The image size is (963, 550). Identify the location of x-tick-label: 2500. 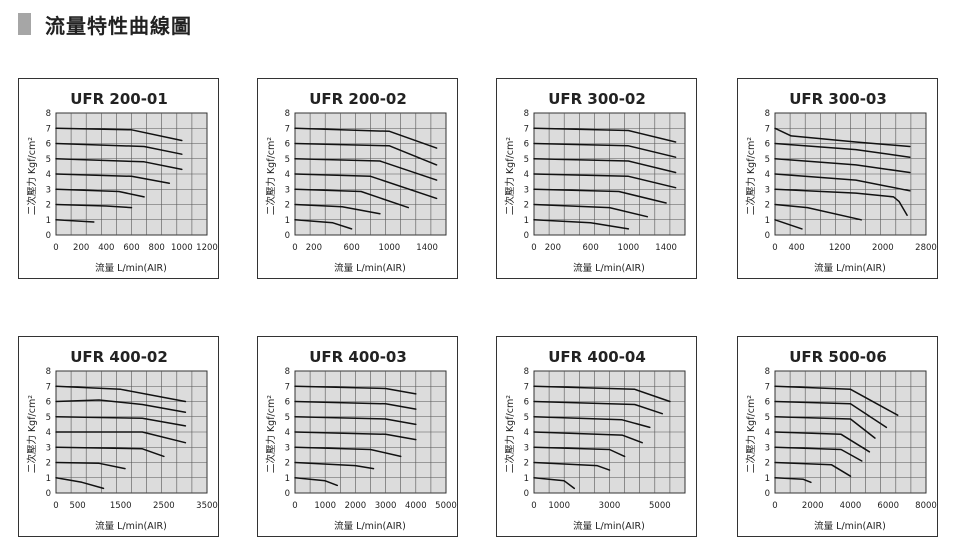
(164, 506).